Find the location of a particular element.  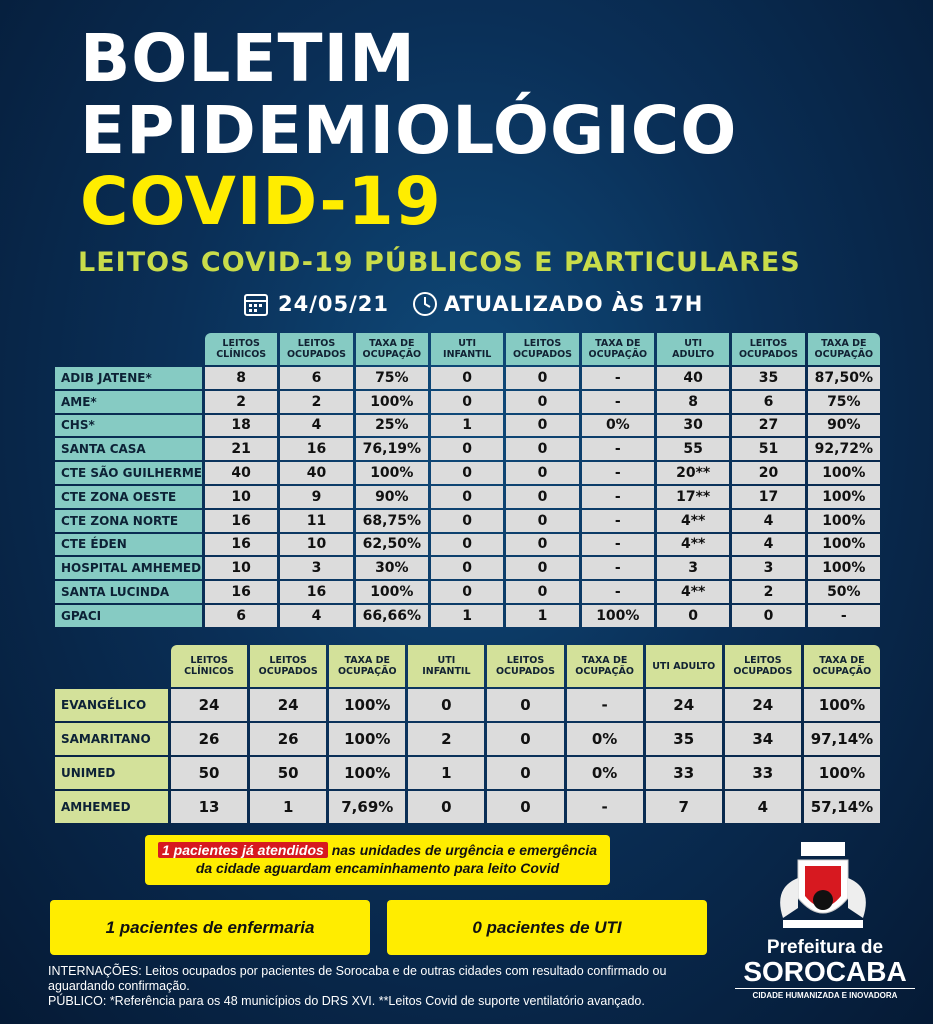

clock-icon is located at coordinates (425, 304).